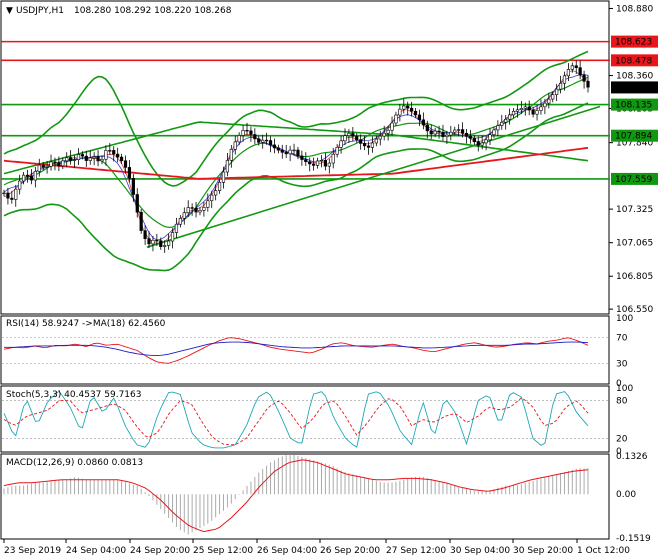  I want to click on rsi-tick-label: 30, so click(622, 365).